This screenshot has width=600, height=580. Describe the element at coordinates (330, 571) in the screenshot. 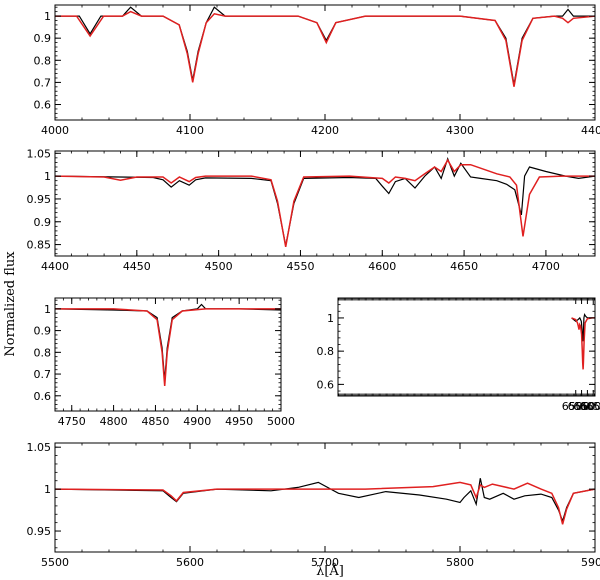

I see `x-axis-title: λ[Å]` at that location.